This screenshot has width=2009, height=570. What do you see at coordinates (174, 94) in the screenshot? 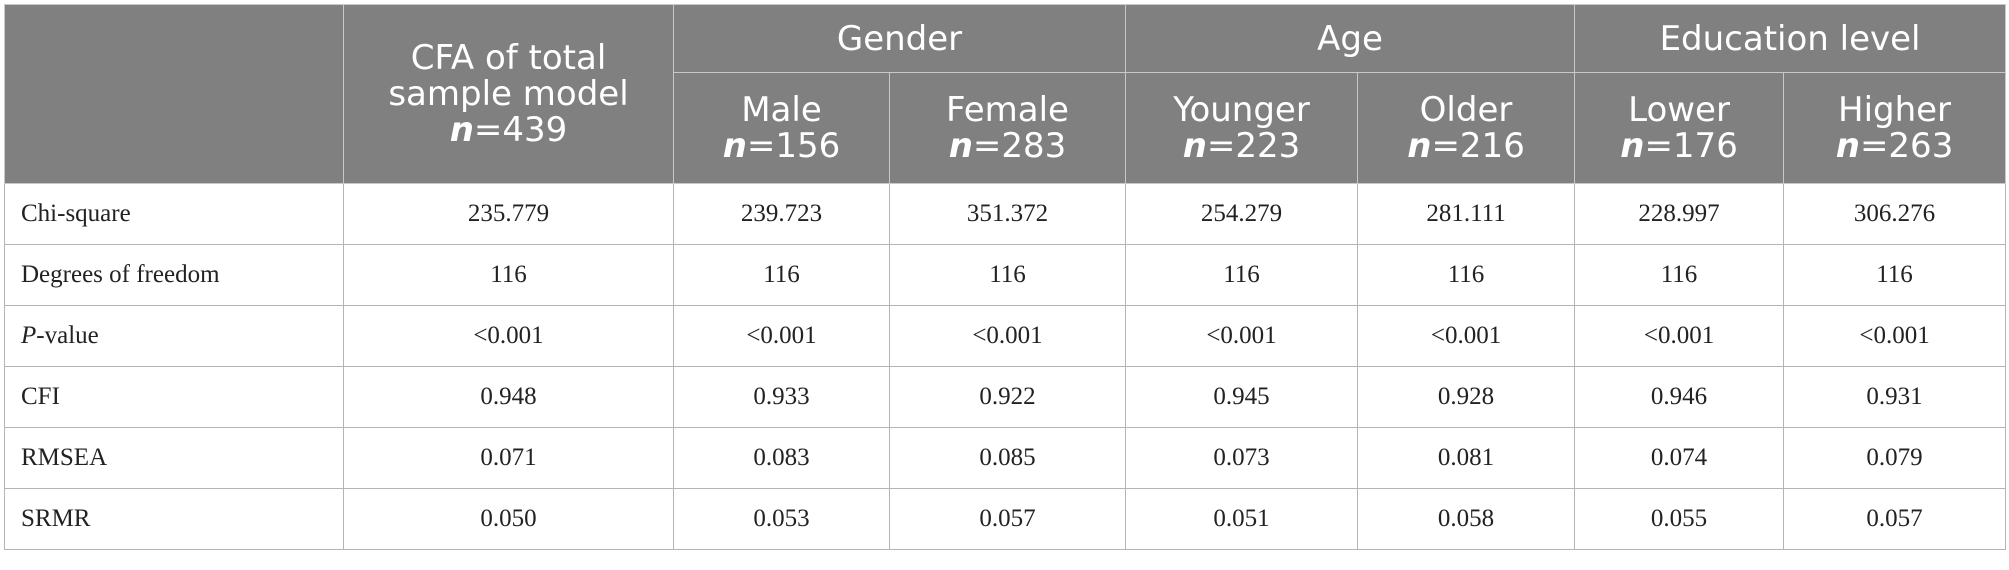
I see `header-corner-cell` at bounding box center [174, 94].